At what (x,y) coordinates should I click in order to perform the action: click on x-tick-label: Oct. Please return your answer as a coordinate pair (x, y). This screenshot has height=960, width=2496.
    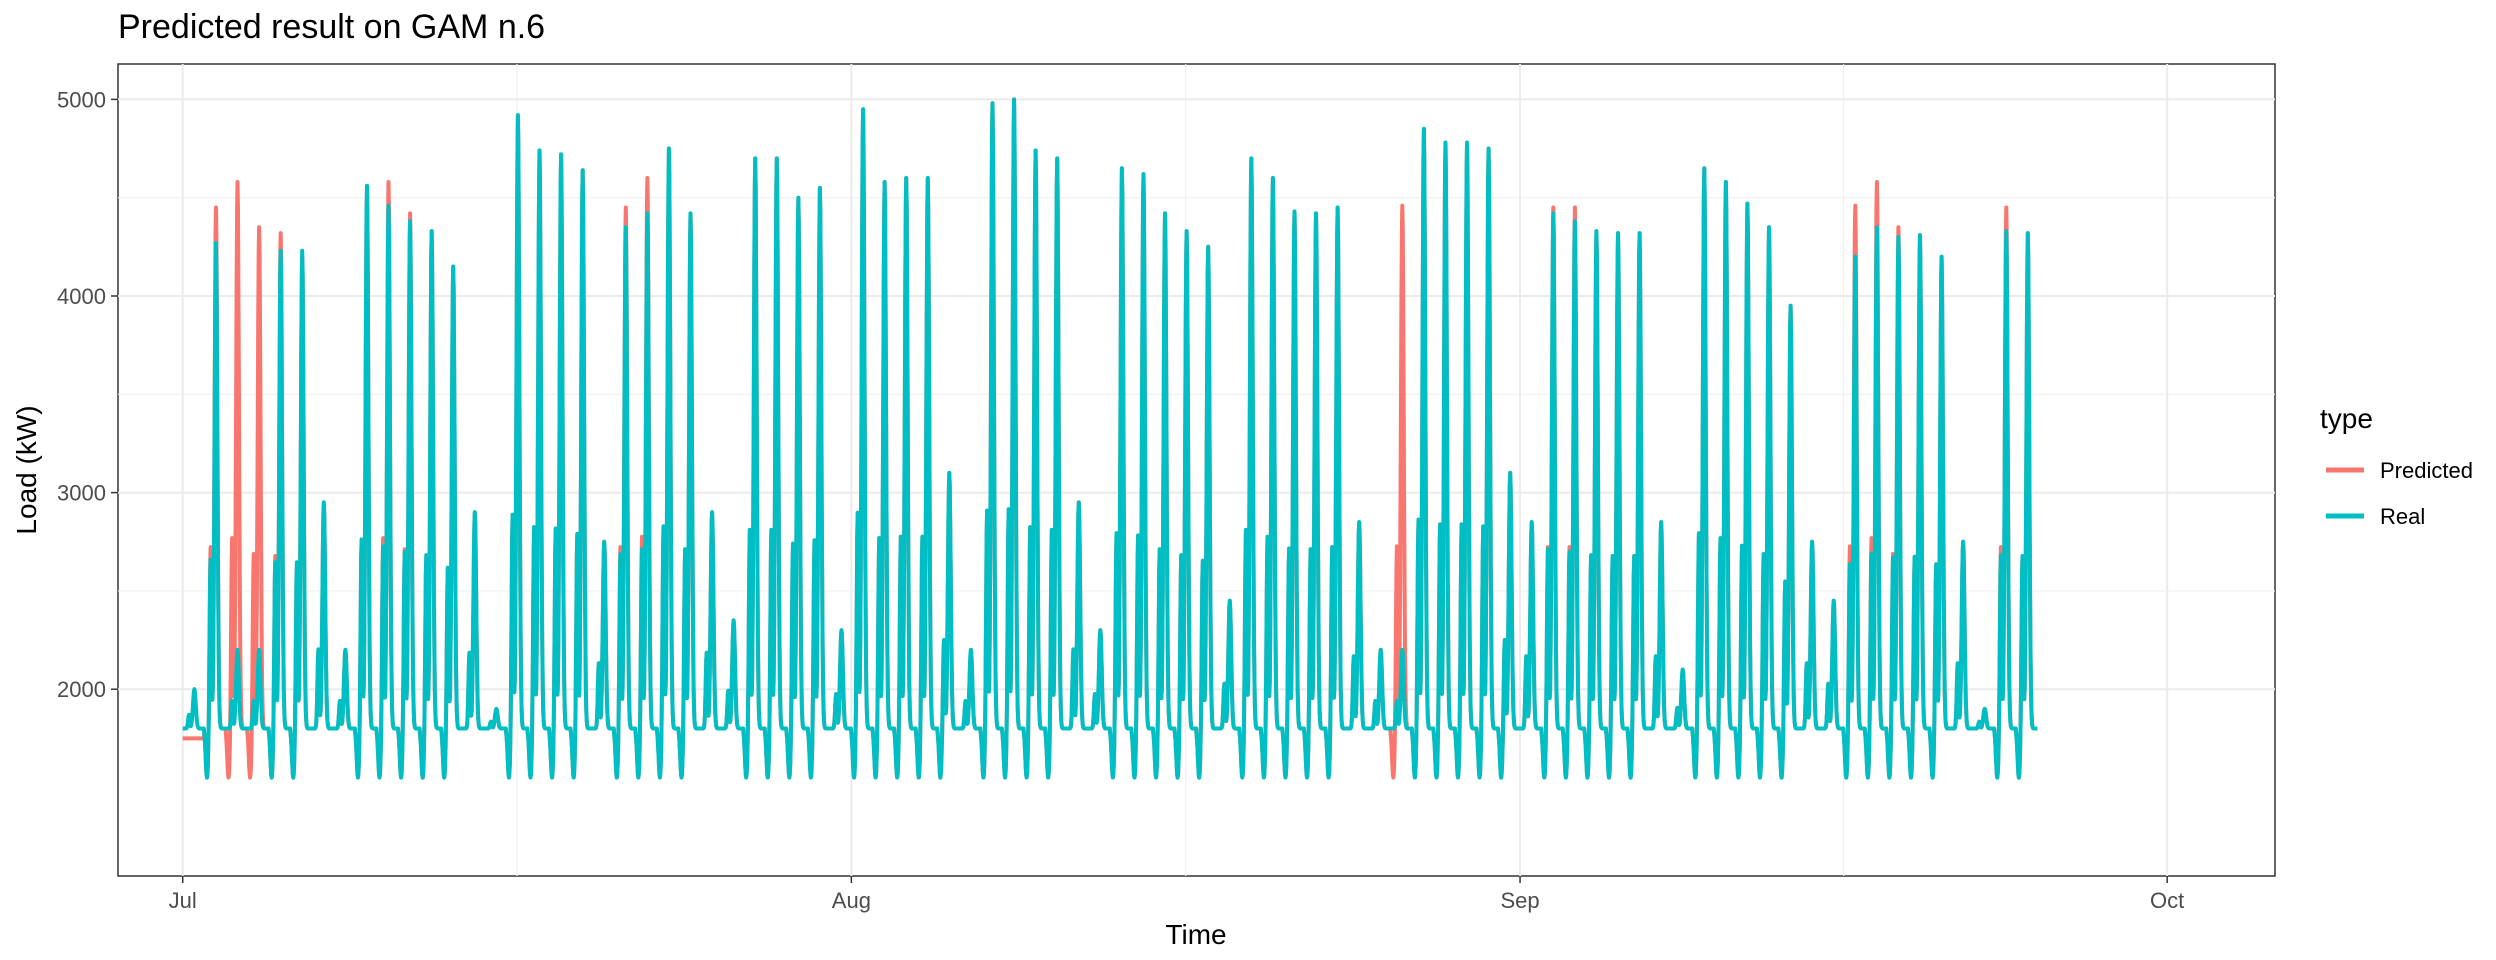
    Looking at the image, I should click on (2167, 900).